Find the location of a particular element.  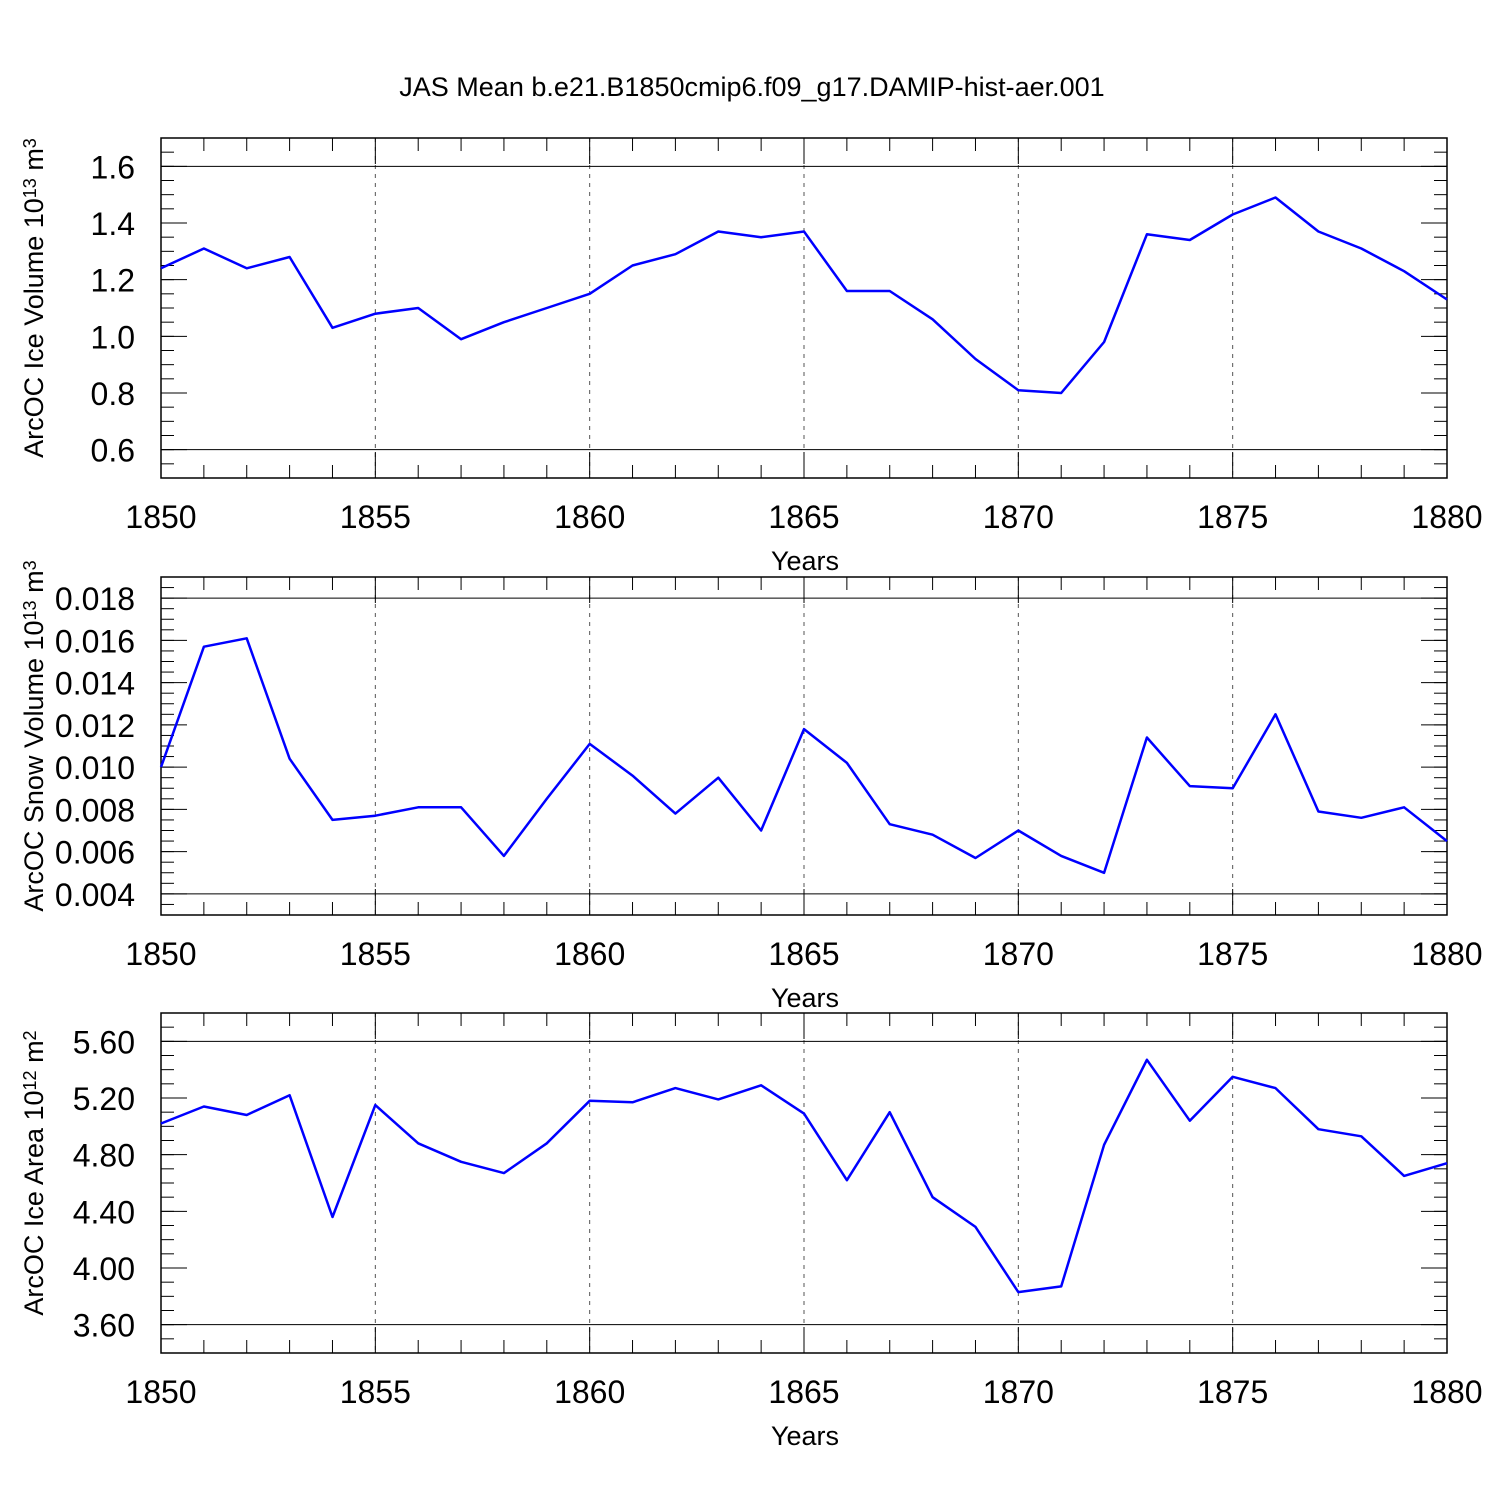

series-line-ice-volume is located at coordinates (804, 295).